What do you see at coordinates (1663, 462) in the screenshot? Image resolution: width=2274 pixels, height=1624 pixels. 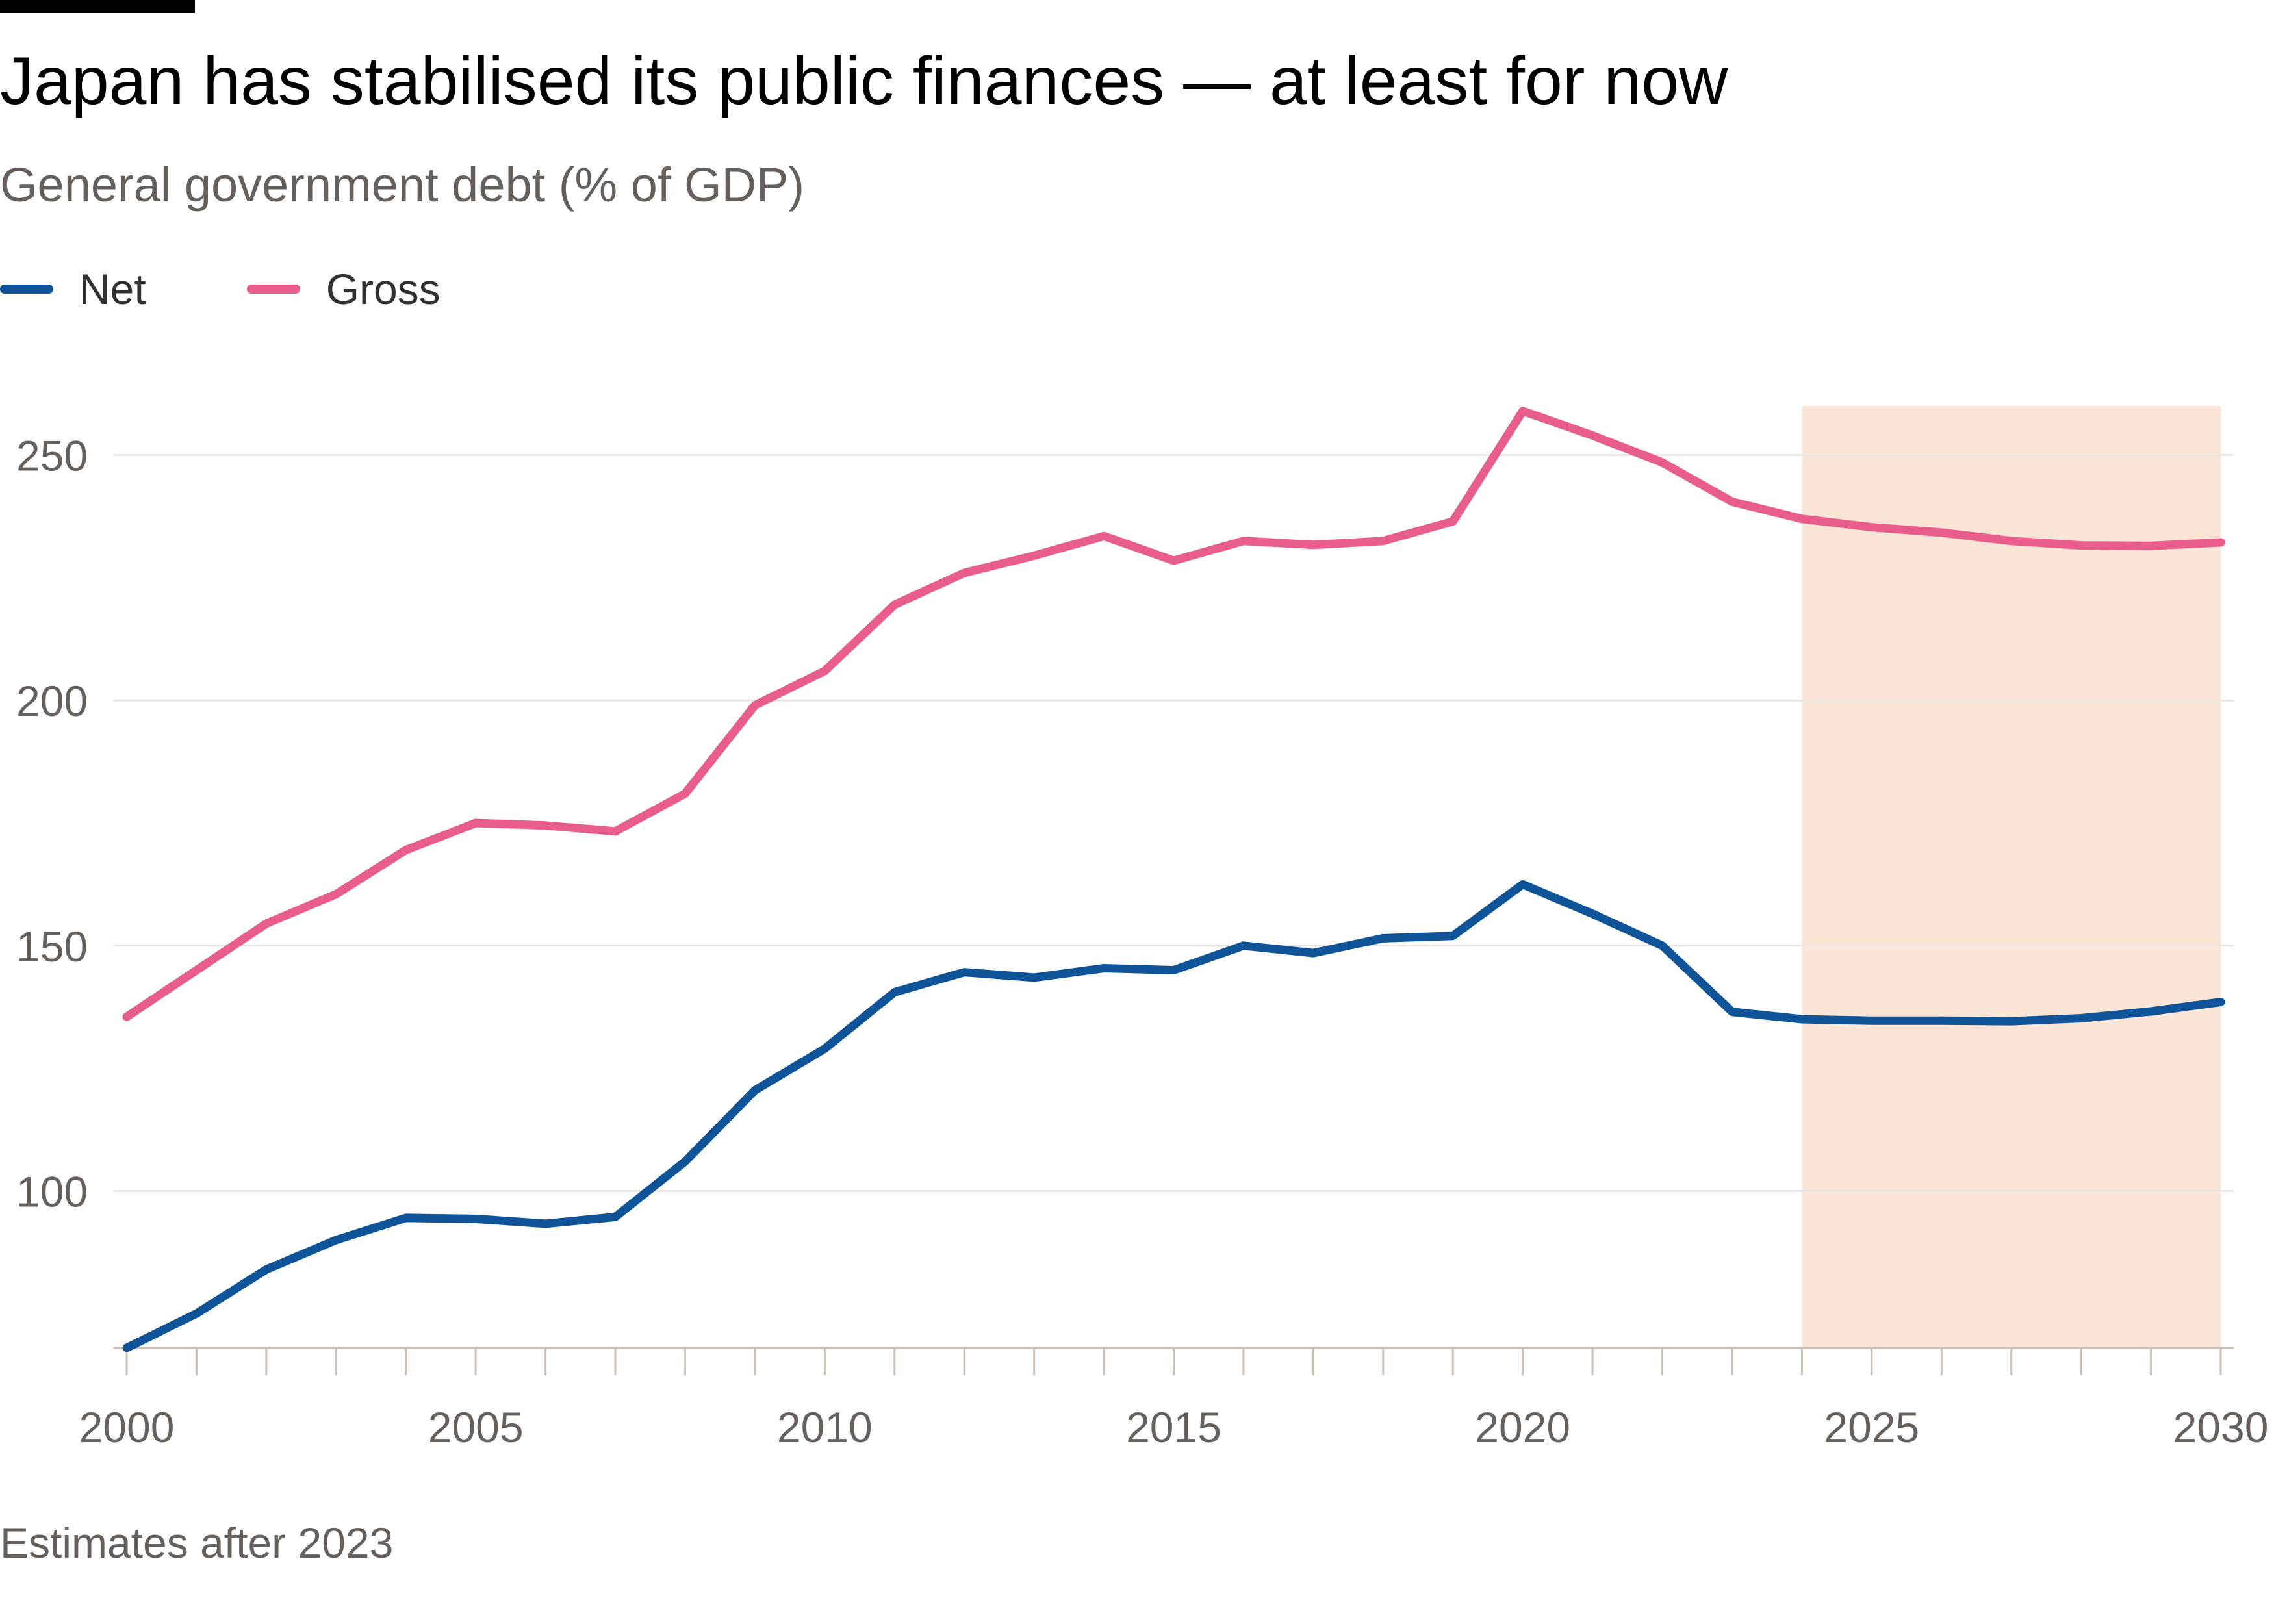 I see `data-point-gross-2022` at bounding box center [1663, 462].